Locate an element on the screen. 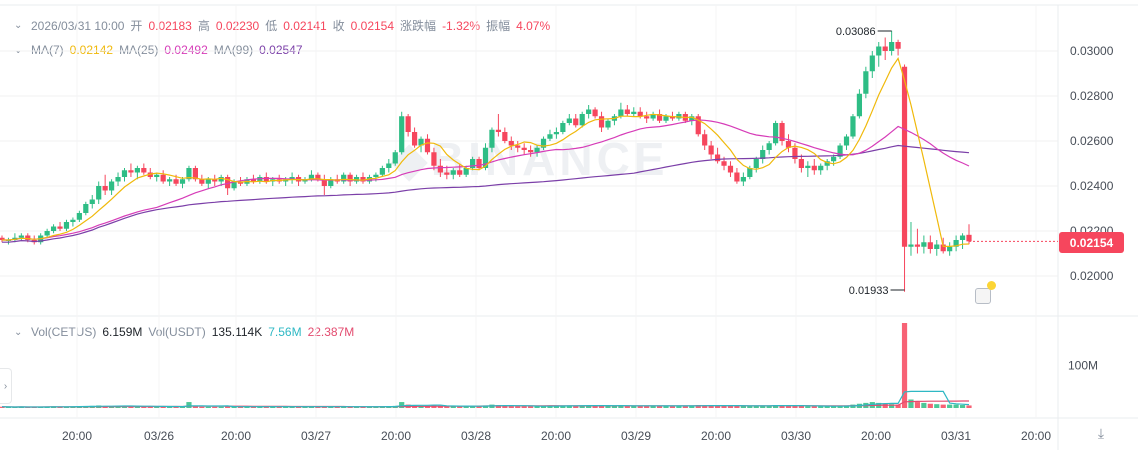 This screenshot has height=450, width=1138. expand-side-button: › is located at coordinates (6, 386).